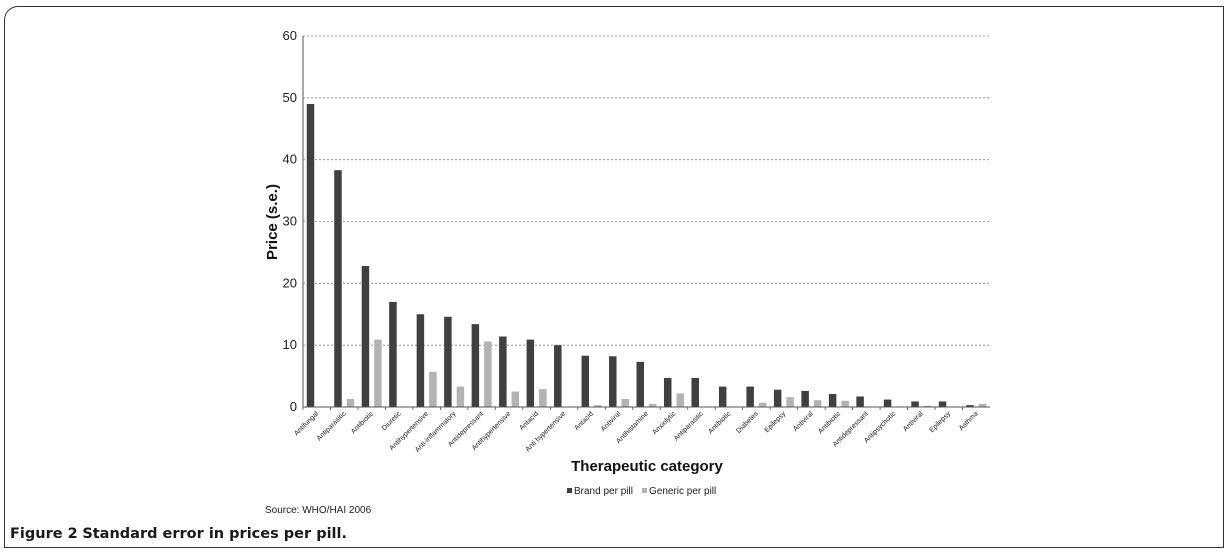 The width and height of the screenshot is (1230, 556). What do you see at coordinates (290, 282) in the screenshot?
I see `y-tick-label: 20` at bounding box center [290, 282].